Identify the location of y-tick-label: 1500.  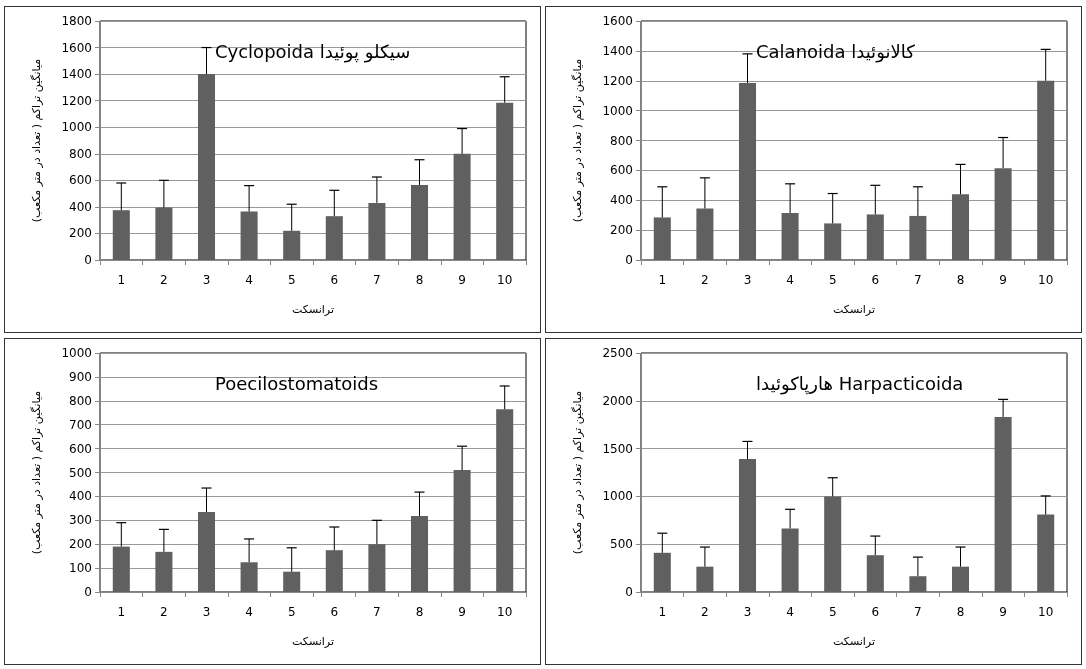
(617, 448).